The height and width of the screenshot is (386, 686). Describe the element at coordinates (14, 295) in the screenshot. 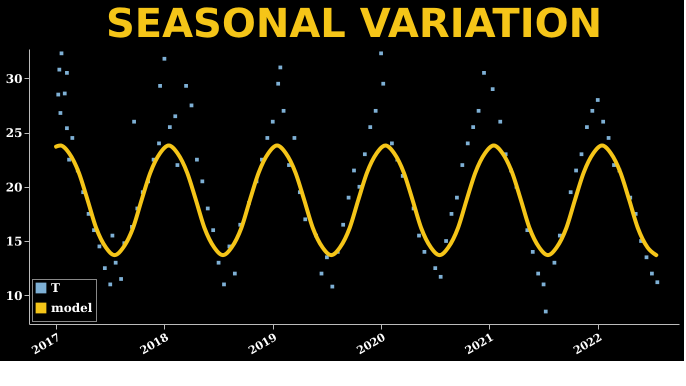

I see `y-tick-label: 10` at that location.